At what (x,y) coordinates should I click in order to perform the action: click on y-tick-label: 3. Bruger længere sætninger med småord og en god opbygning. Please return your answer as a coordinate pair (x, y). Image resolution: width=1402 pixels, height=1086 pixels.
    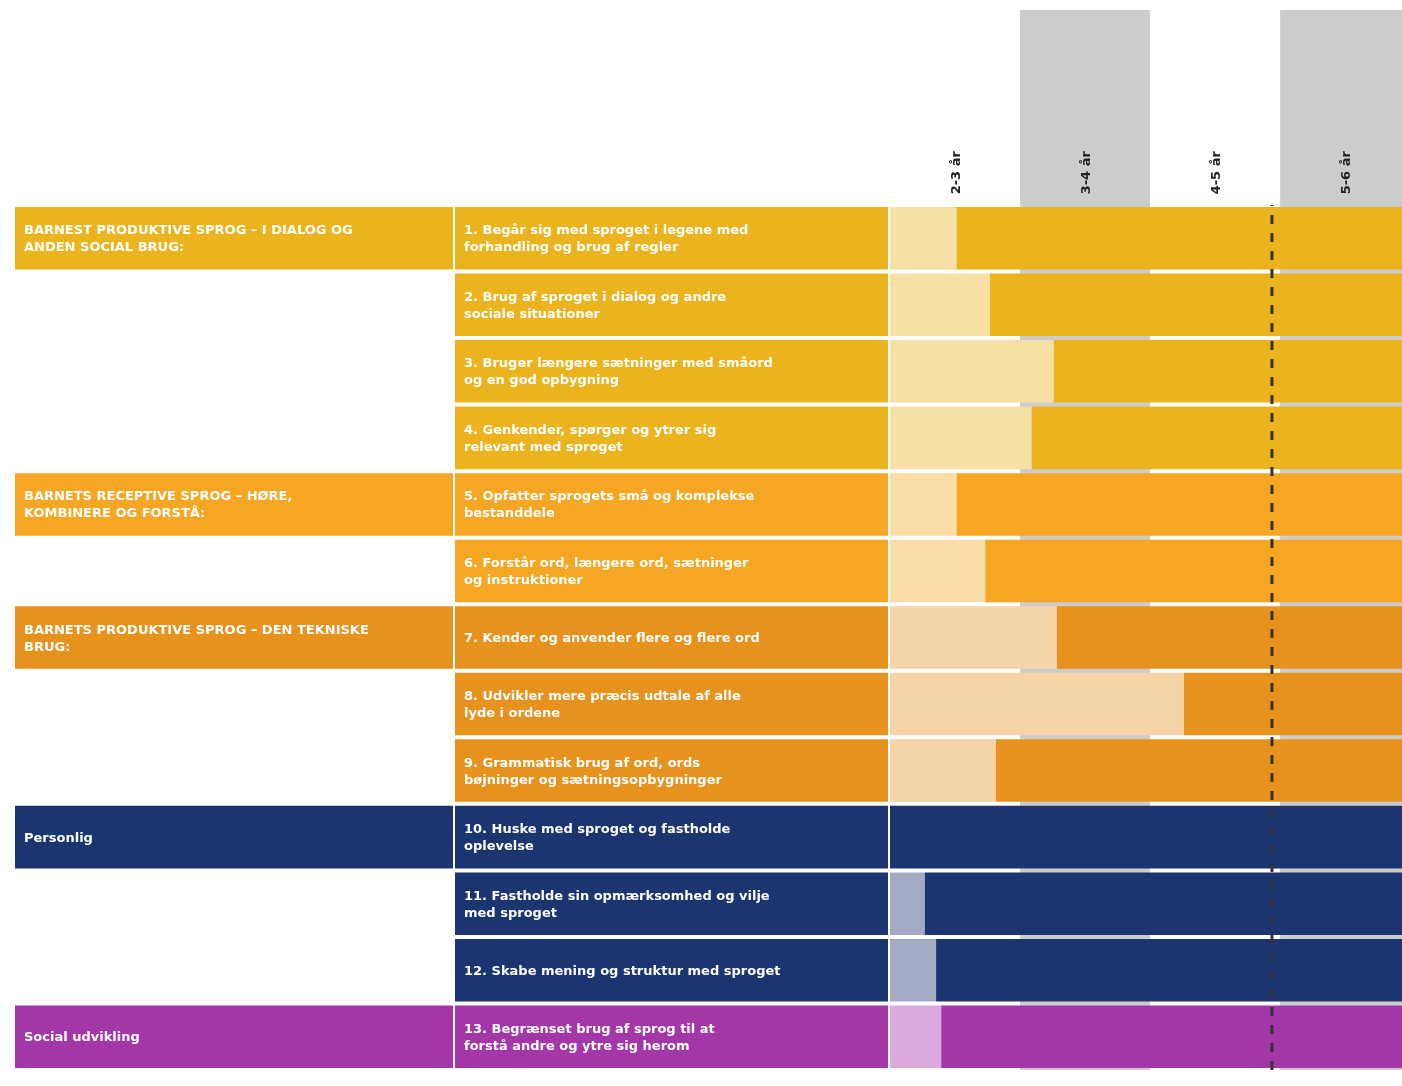
    Looking at the image, I should click on (618, 371).